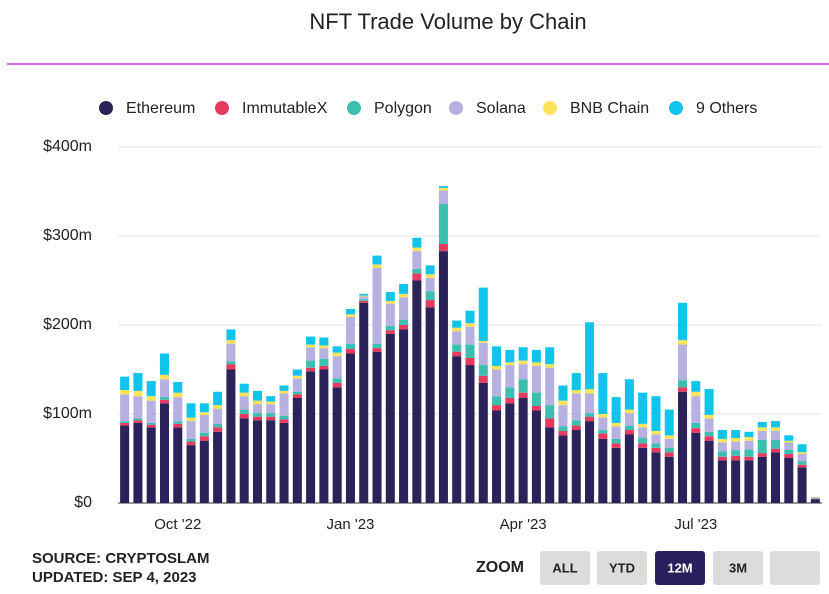 The height and width of the screenshot is (594, 829). Describe the element at coordinates (160, 108) in the screenshot. I see `legend-label: Ethereum` at that location.